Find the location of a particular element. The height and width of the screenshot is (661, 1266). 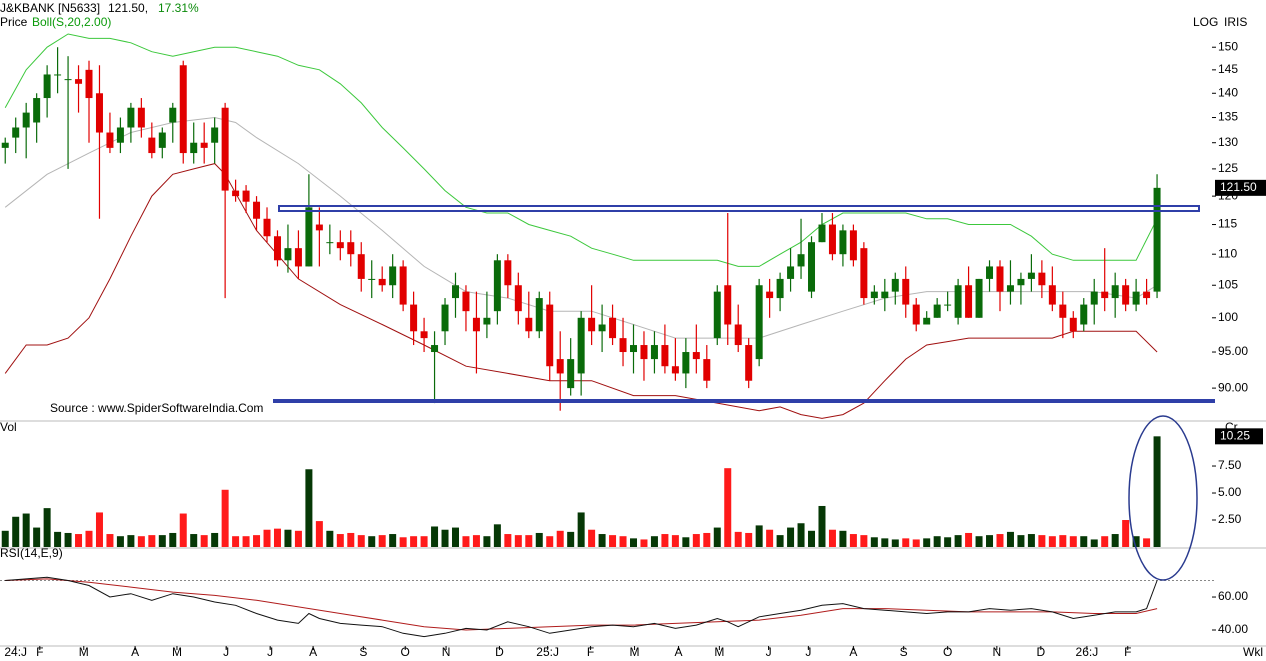

volume-last-label: 10.25 is located at coordinates (1235, 436).